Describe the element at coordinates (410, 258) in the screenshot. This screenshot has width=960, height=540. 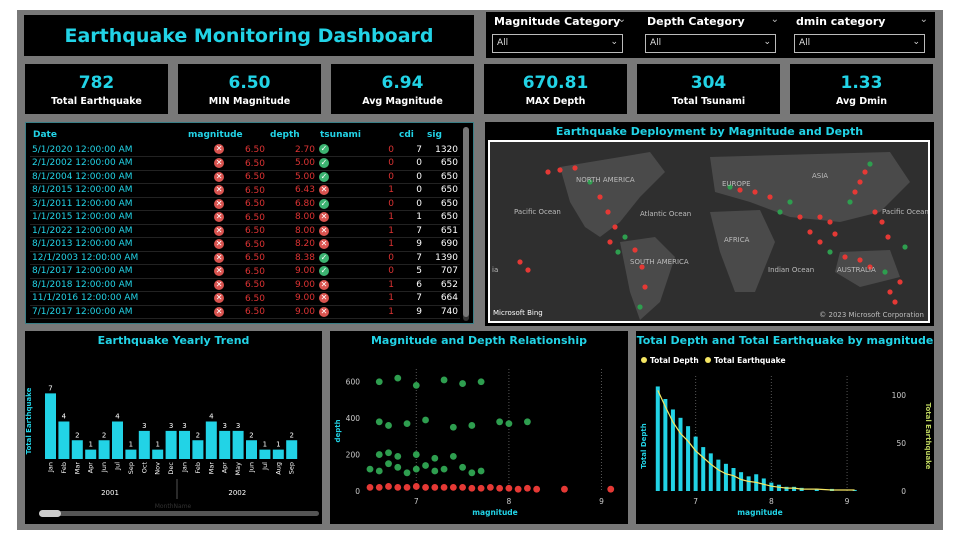
I see `cell-sig: 7` at that location.